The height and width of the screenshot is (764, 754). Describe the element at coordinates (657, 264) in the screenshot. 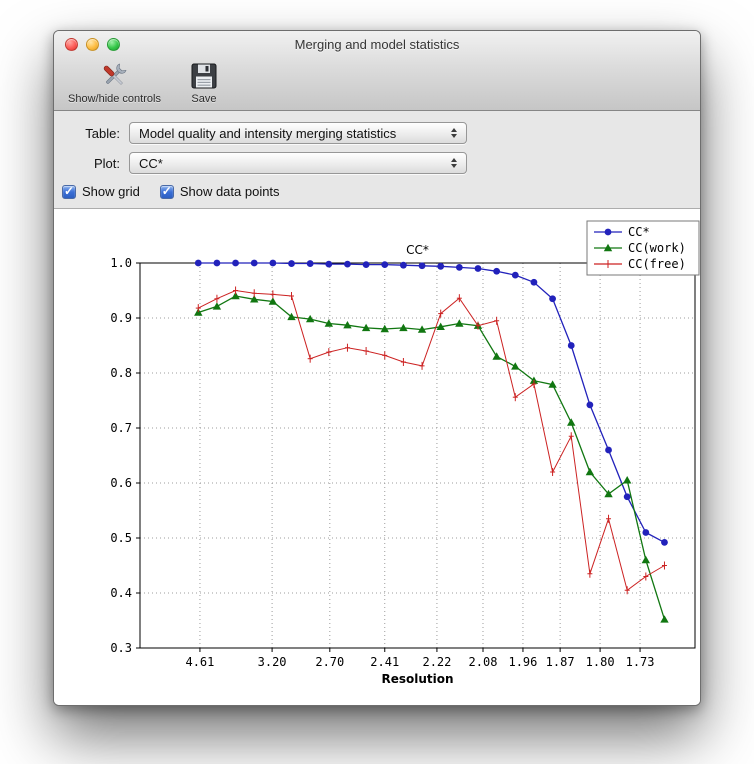

I see `svg-text: CC(free)` at that location.